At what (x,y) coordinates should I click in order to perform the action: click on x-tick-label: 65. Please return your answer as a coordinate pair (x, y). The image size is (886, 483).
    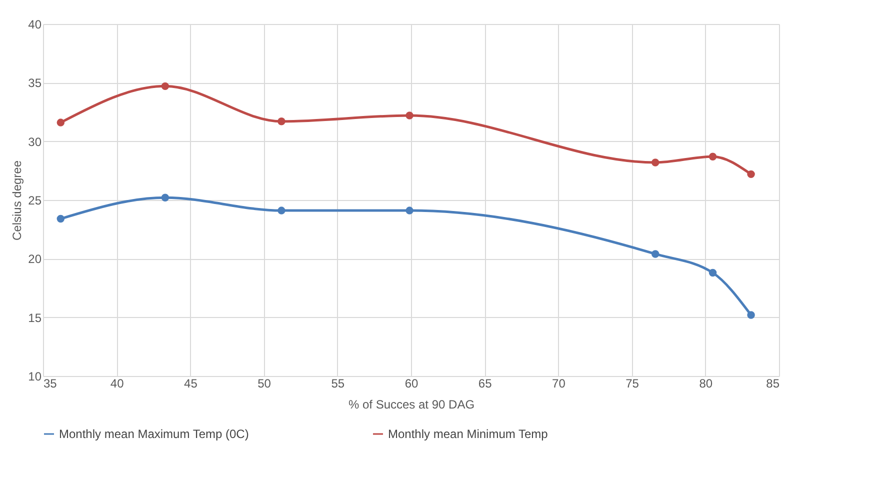
    Looking at the image, I should click on (485, 383).